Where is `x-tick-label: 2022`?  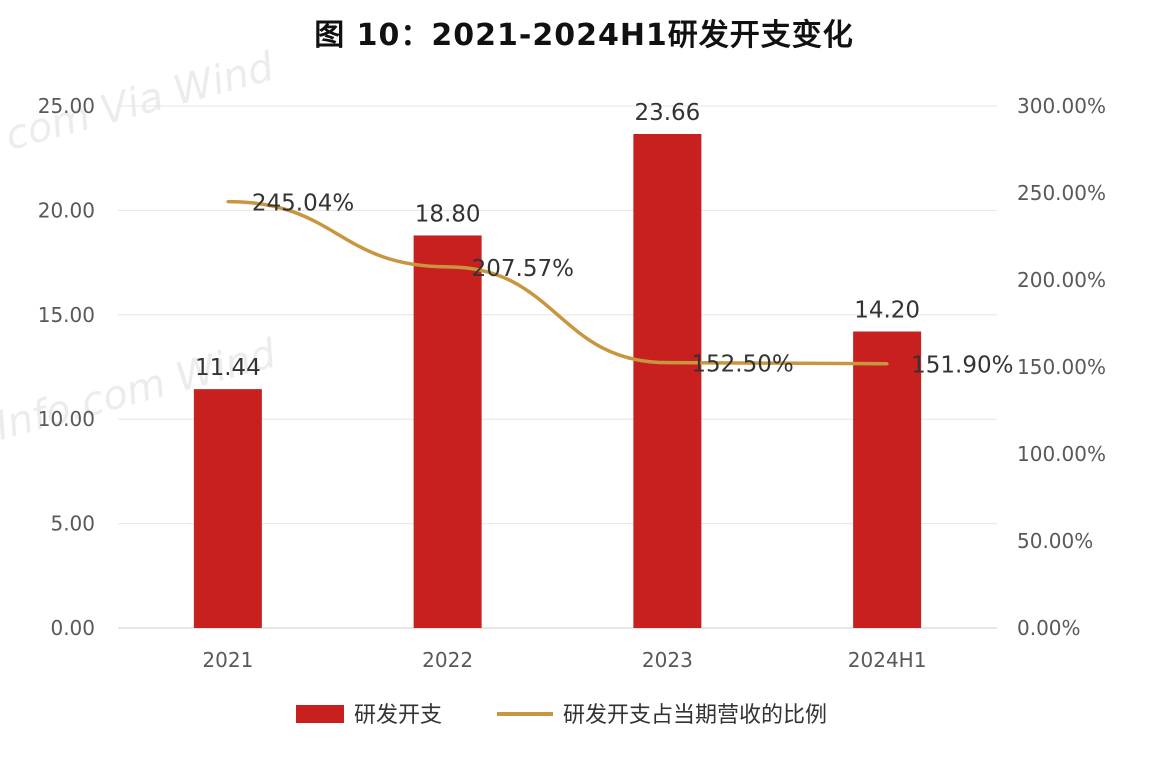 x-tick-label: 2022 is located at coordinates (447, 660).